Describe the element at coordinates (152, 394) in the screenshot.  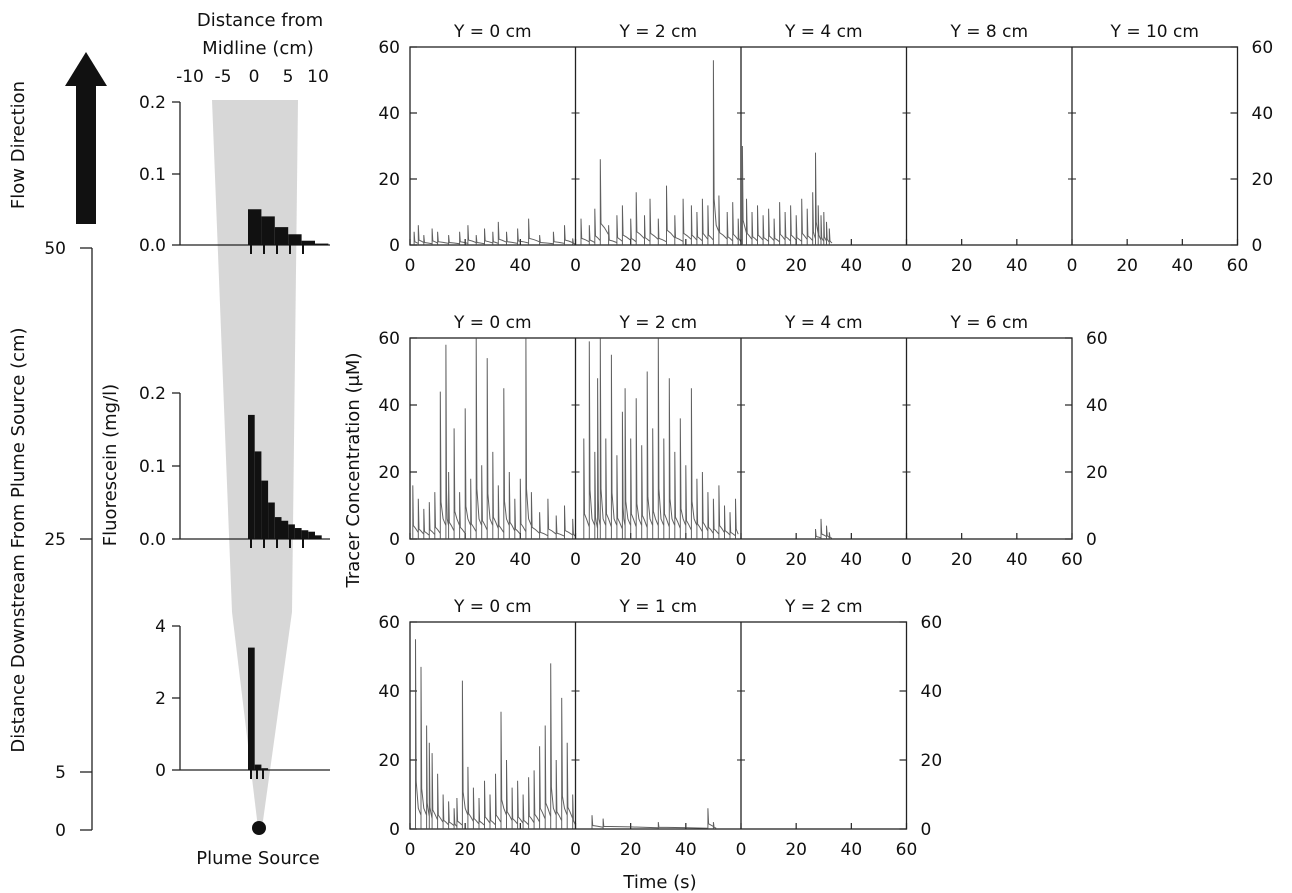
I see `profile-25-ytick-0: 0.2` at that location.